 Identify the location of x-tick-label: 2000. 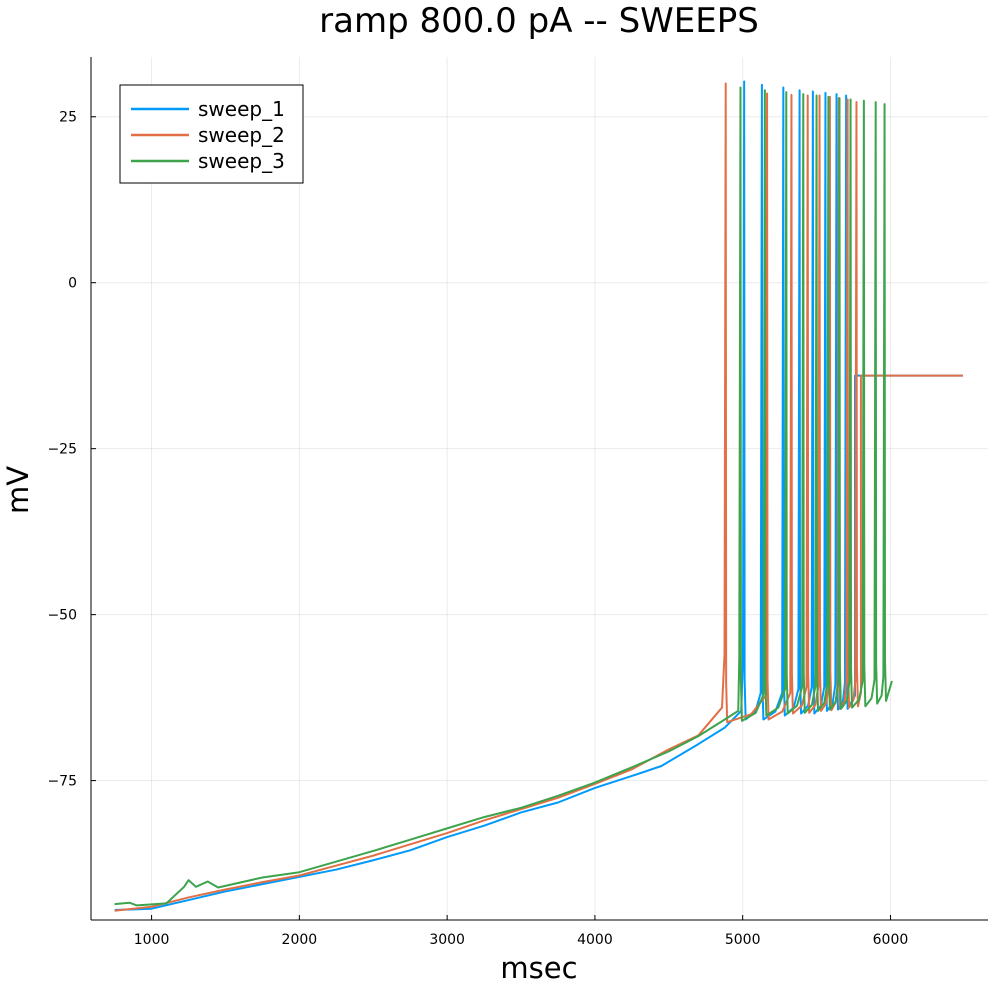
(300, 940).